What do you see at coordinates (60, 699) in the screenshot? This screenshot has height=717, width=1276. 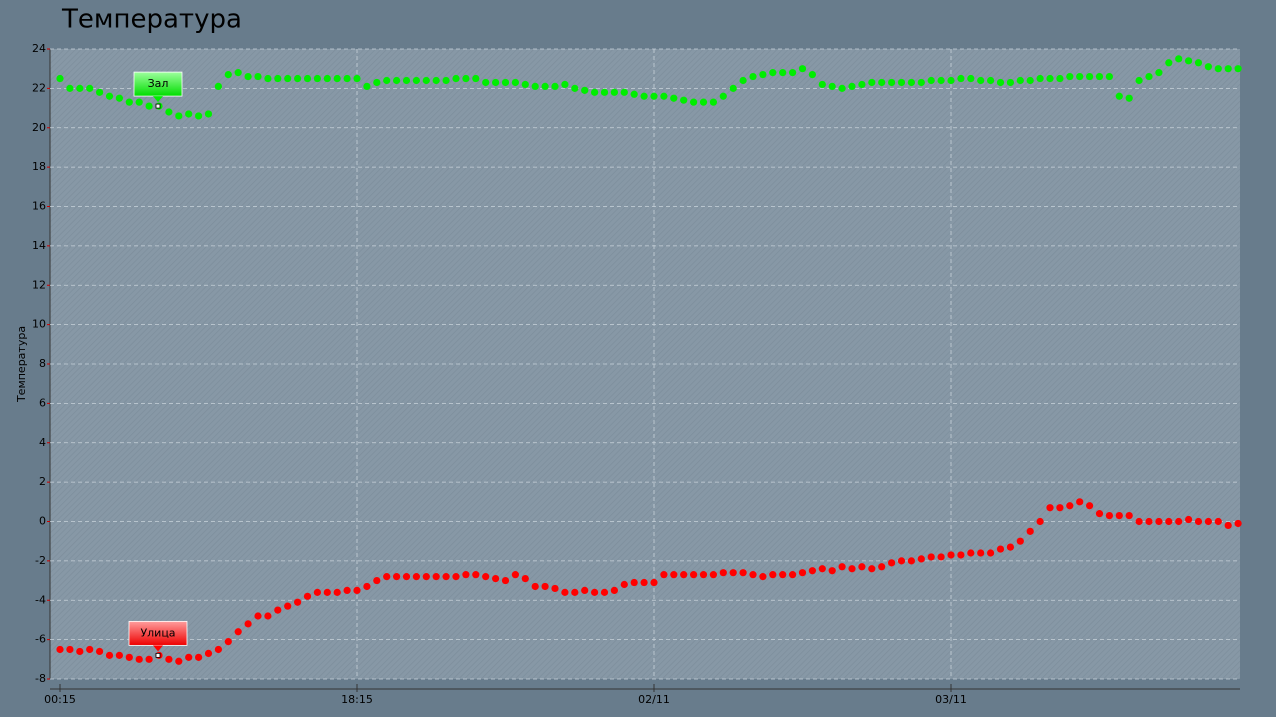 I see `x-tick-label: 00:15` at bounding box center [60, 699].